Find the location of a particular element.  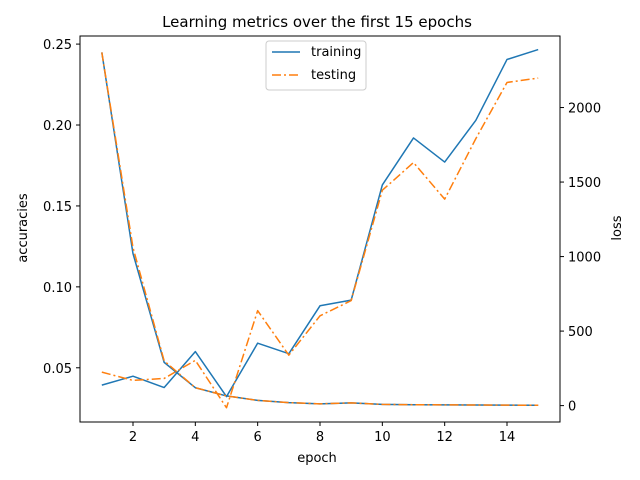

y-right-tick-label: 1000 is located at coordinates (584, 258).